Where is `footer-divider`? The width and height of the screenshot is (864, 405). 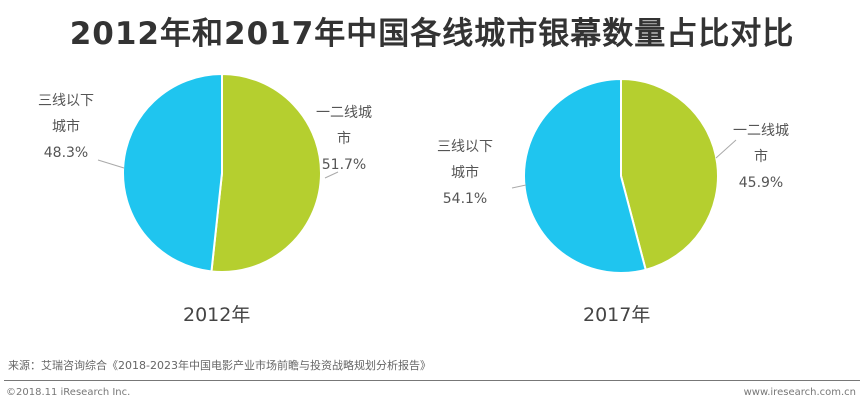
footer-divider is located at coordinates (432, 380).